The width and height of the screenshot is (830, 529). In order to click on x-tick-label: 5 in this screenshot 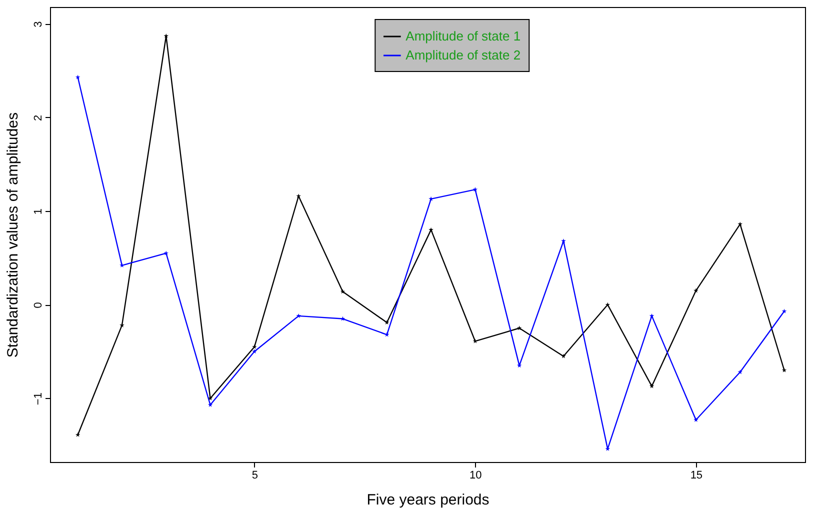, I will do `click(255, 476)`.